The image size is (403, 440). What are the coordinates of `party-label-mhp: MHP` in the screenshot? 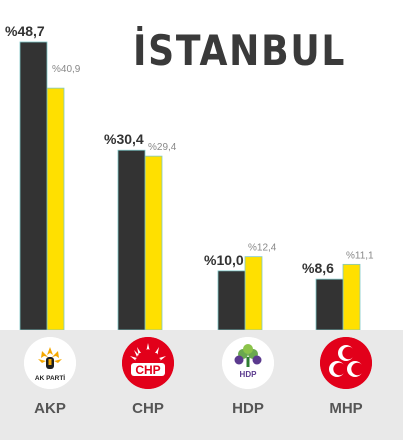 It's located at (346, 408).